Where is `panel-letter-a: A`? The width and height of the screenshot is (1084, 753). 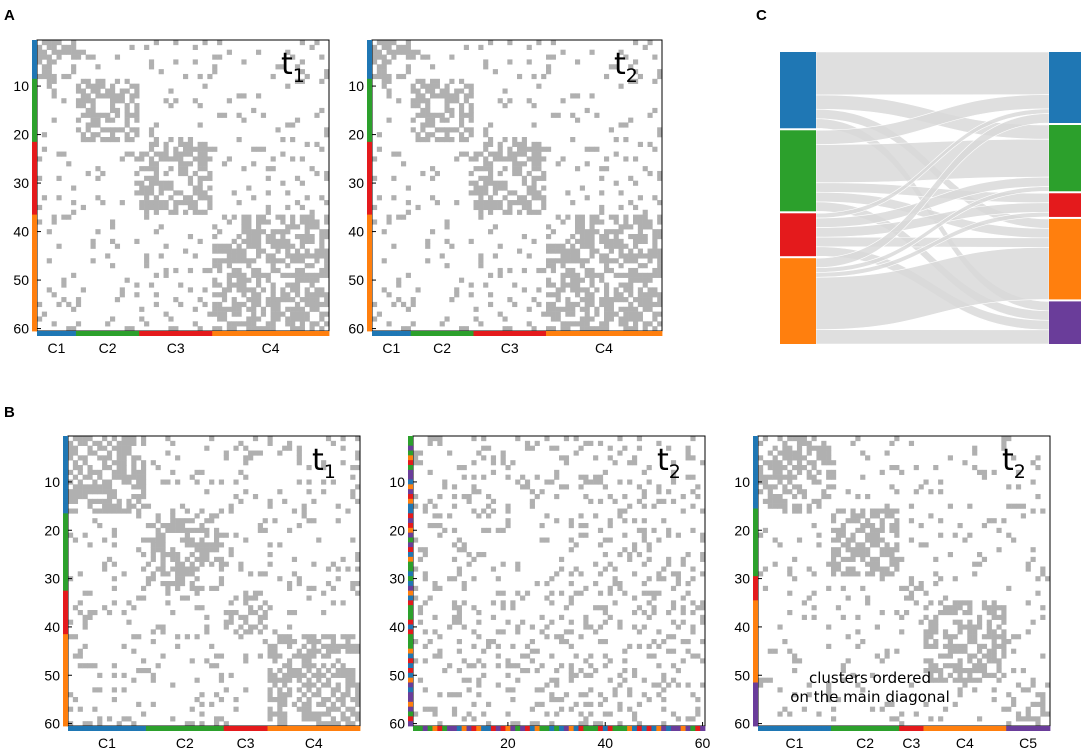
panel-letter-a: A is located at coordinates (9, 15).